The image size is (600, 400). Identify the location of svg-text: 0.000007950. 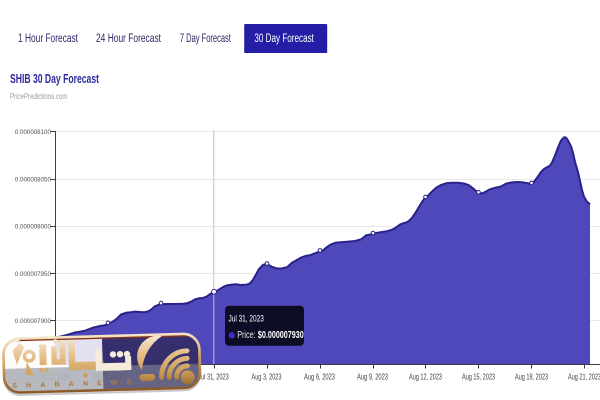
(33, 274).